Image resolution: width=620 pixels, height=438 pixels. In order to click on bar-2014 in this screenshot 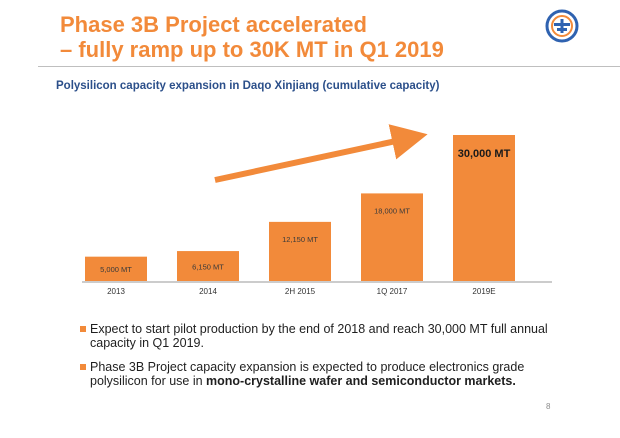, I will do `click(208, 266)`.